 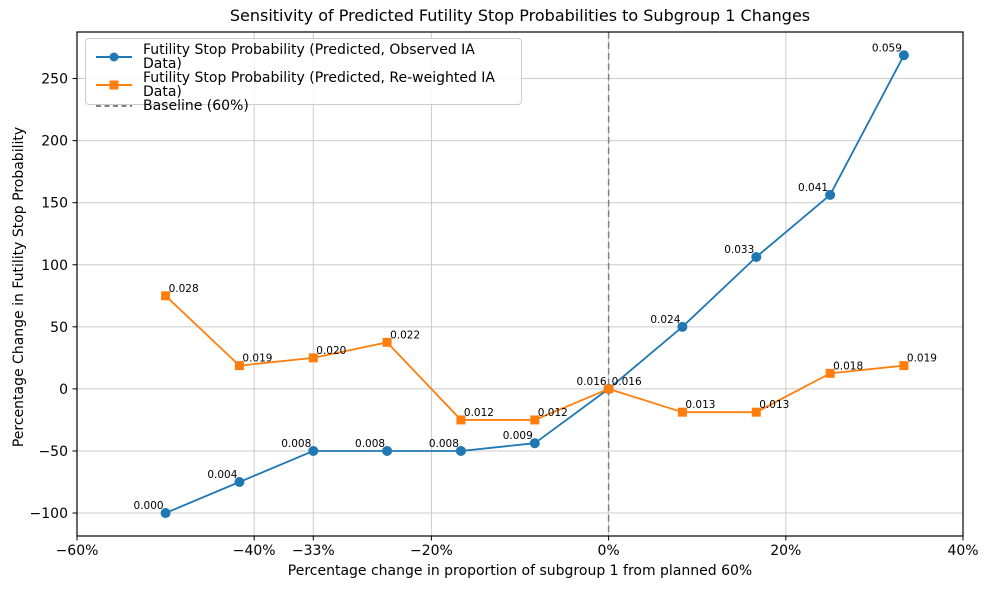 What do you see at coordinates (331, 351) in the screenshot?
I see `point-label: 0.020` at bounding box center [331, 351].